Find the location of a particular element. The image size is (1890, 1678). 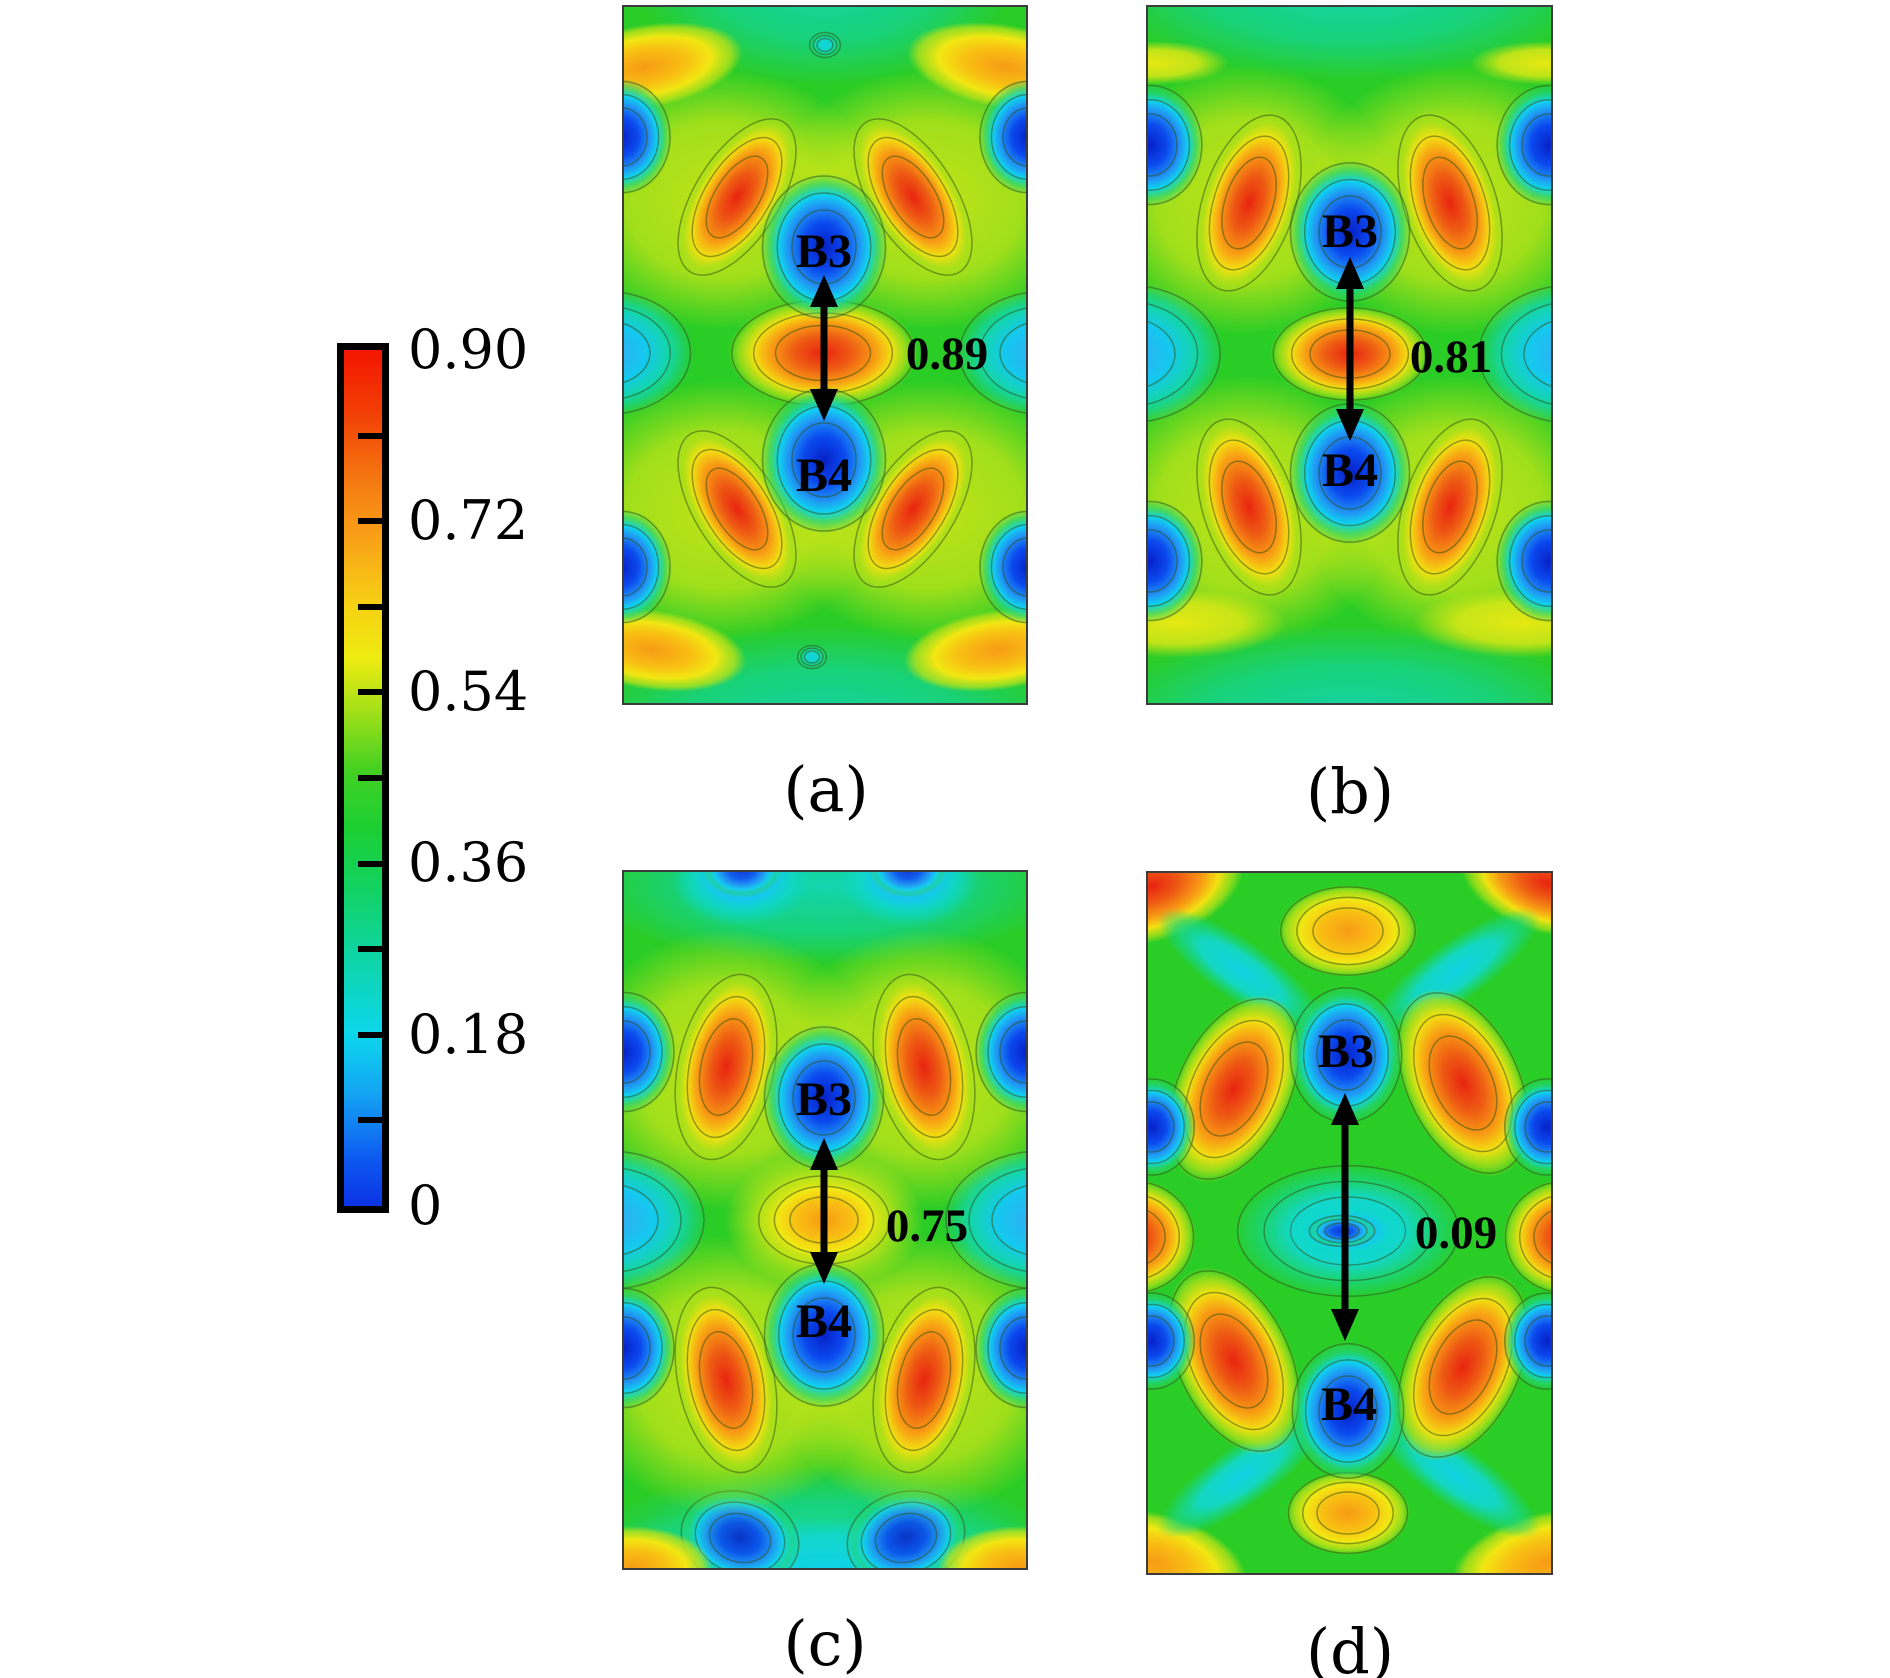

panel-a-caption: (a) is located at coordinates (826, 789).